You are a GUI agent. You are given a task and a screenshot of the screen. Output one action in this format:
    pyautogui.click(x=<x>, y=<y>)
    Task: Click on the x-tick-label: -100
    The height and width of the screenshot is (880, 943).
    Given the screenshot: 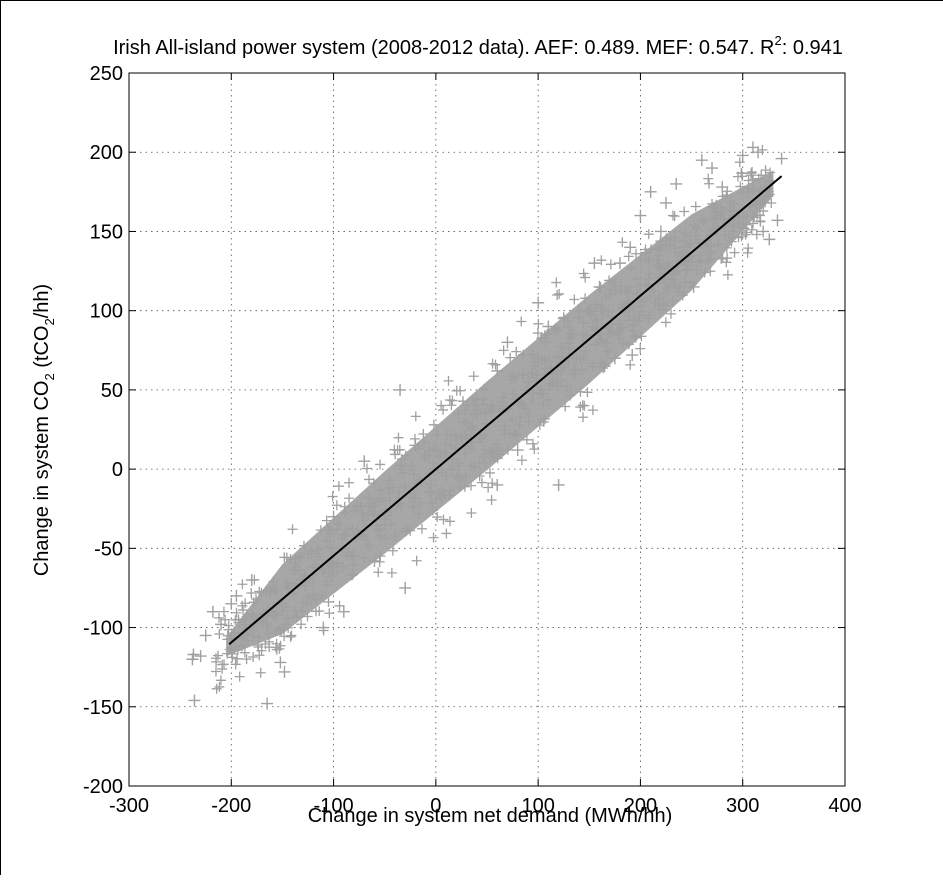 What is the action you would take?
    pyautogui.click(x=334, y=806)
    